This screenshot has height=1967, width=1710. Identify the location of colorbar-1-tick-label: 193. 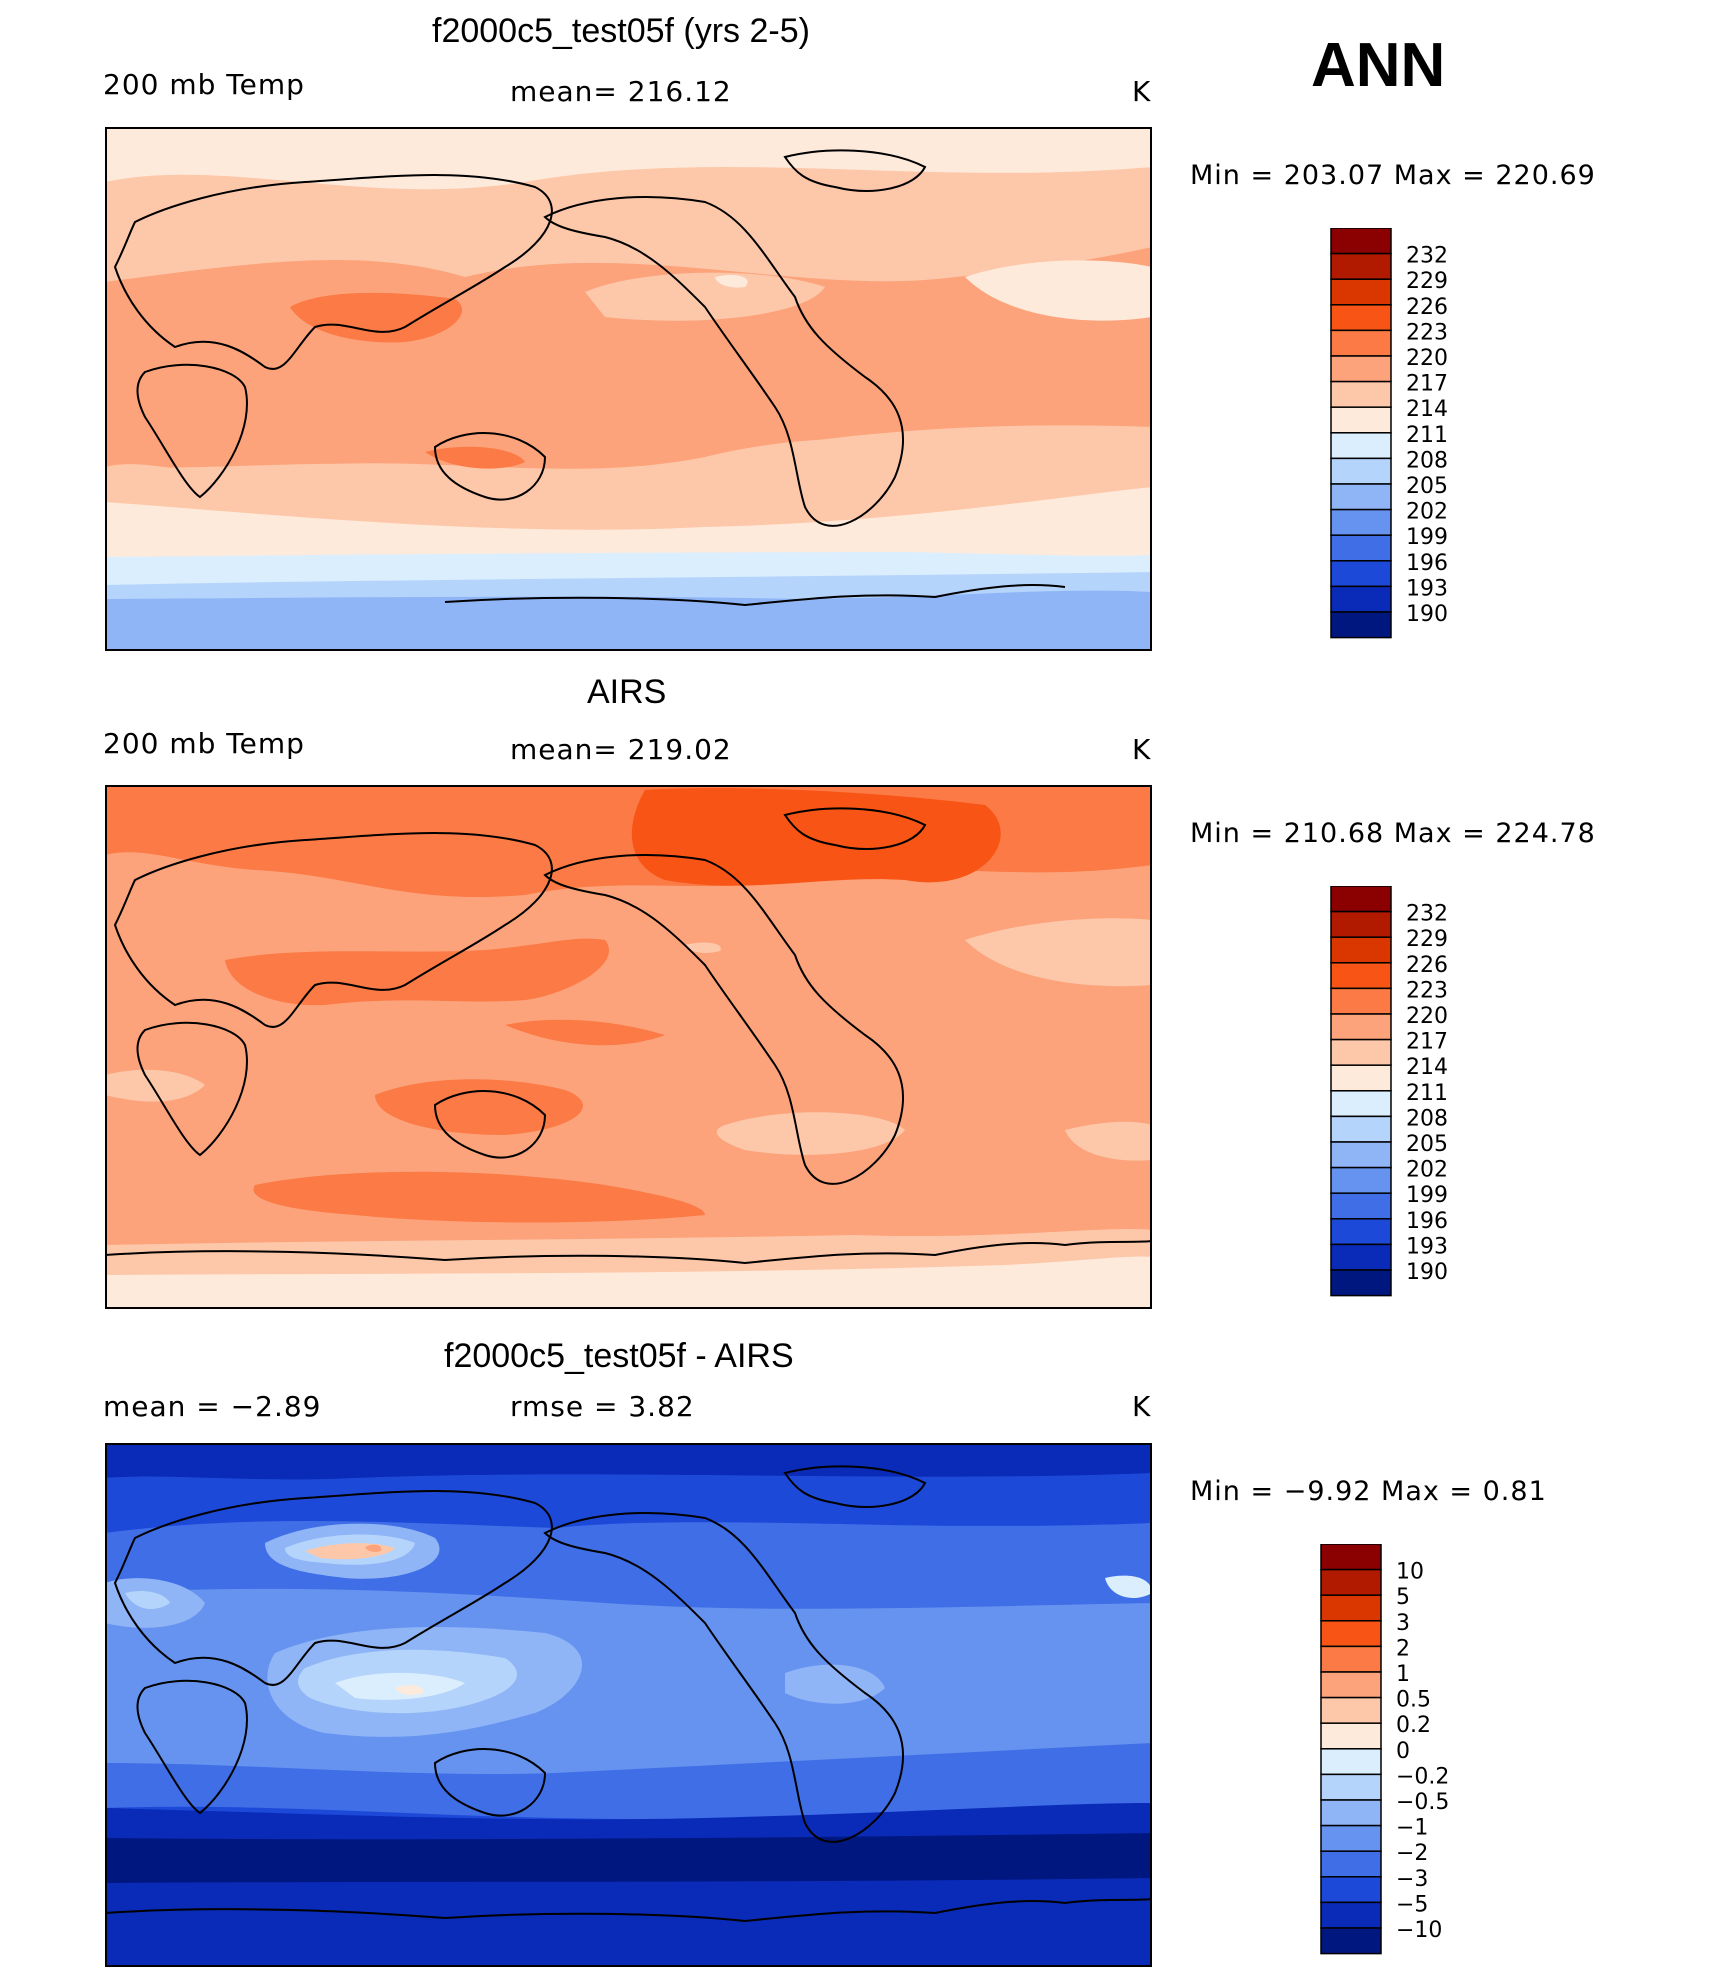
(1427, 588).